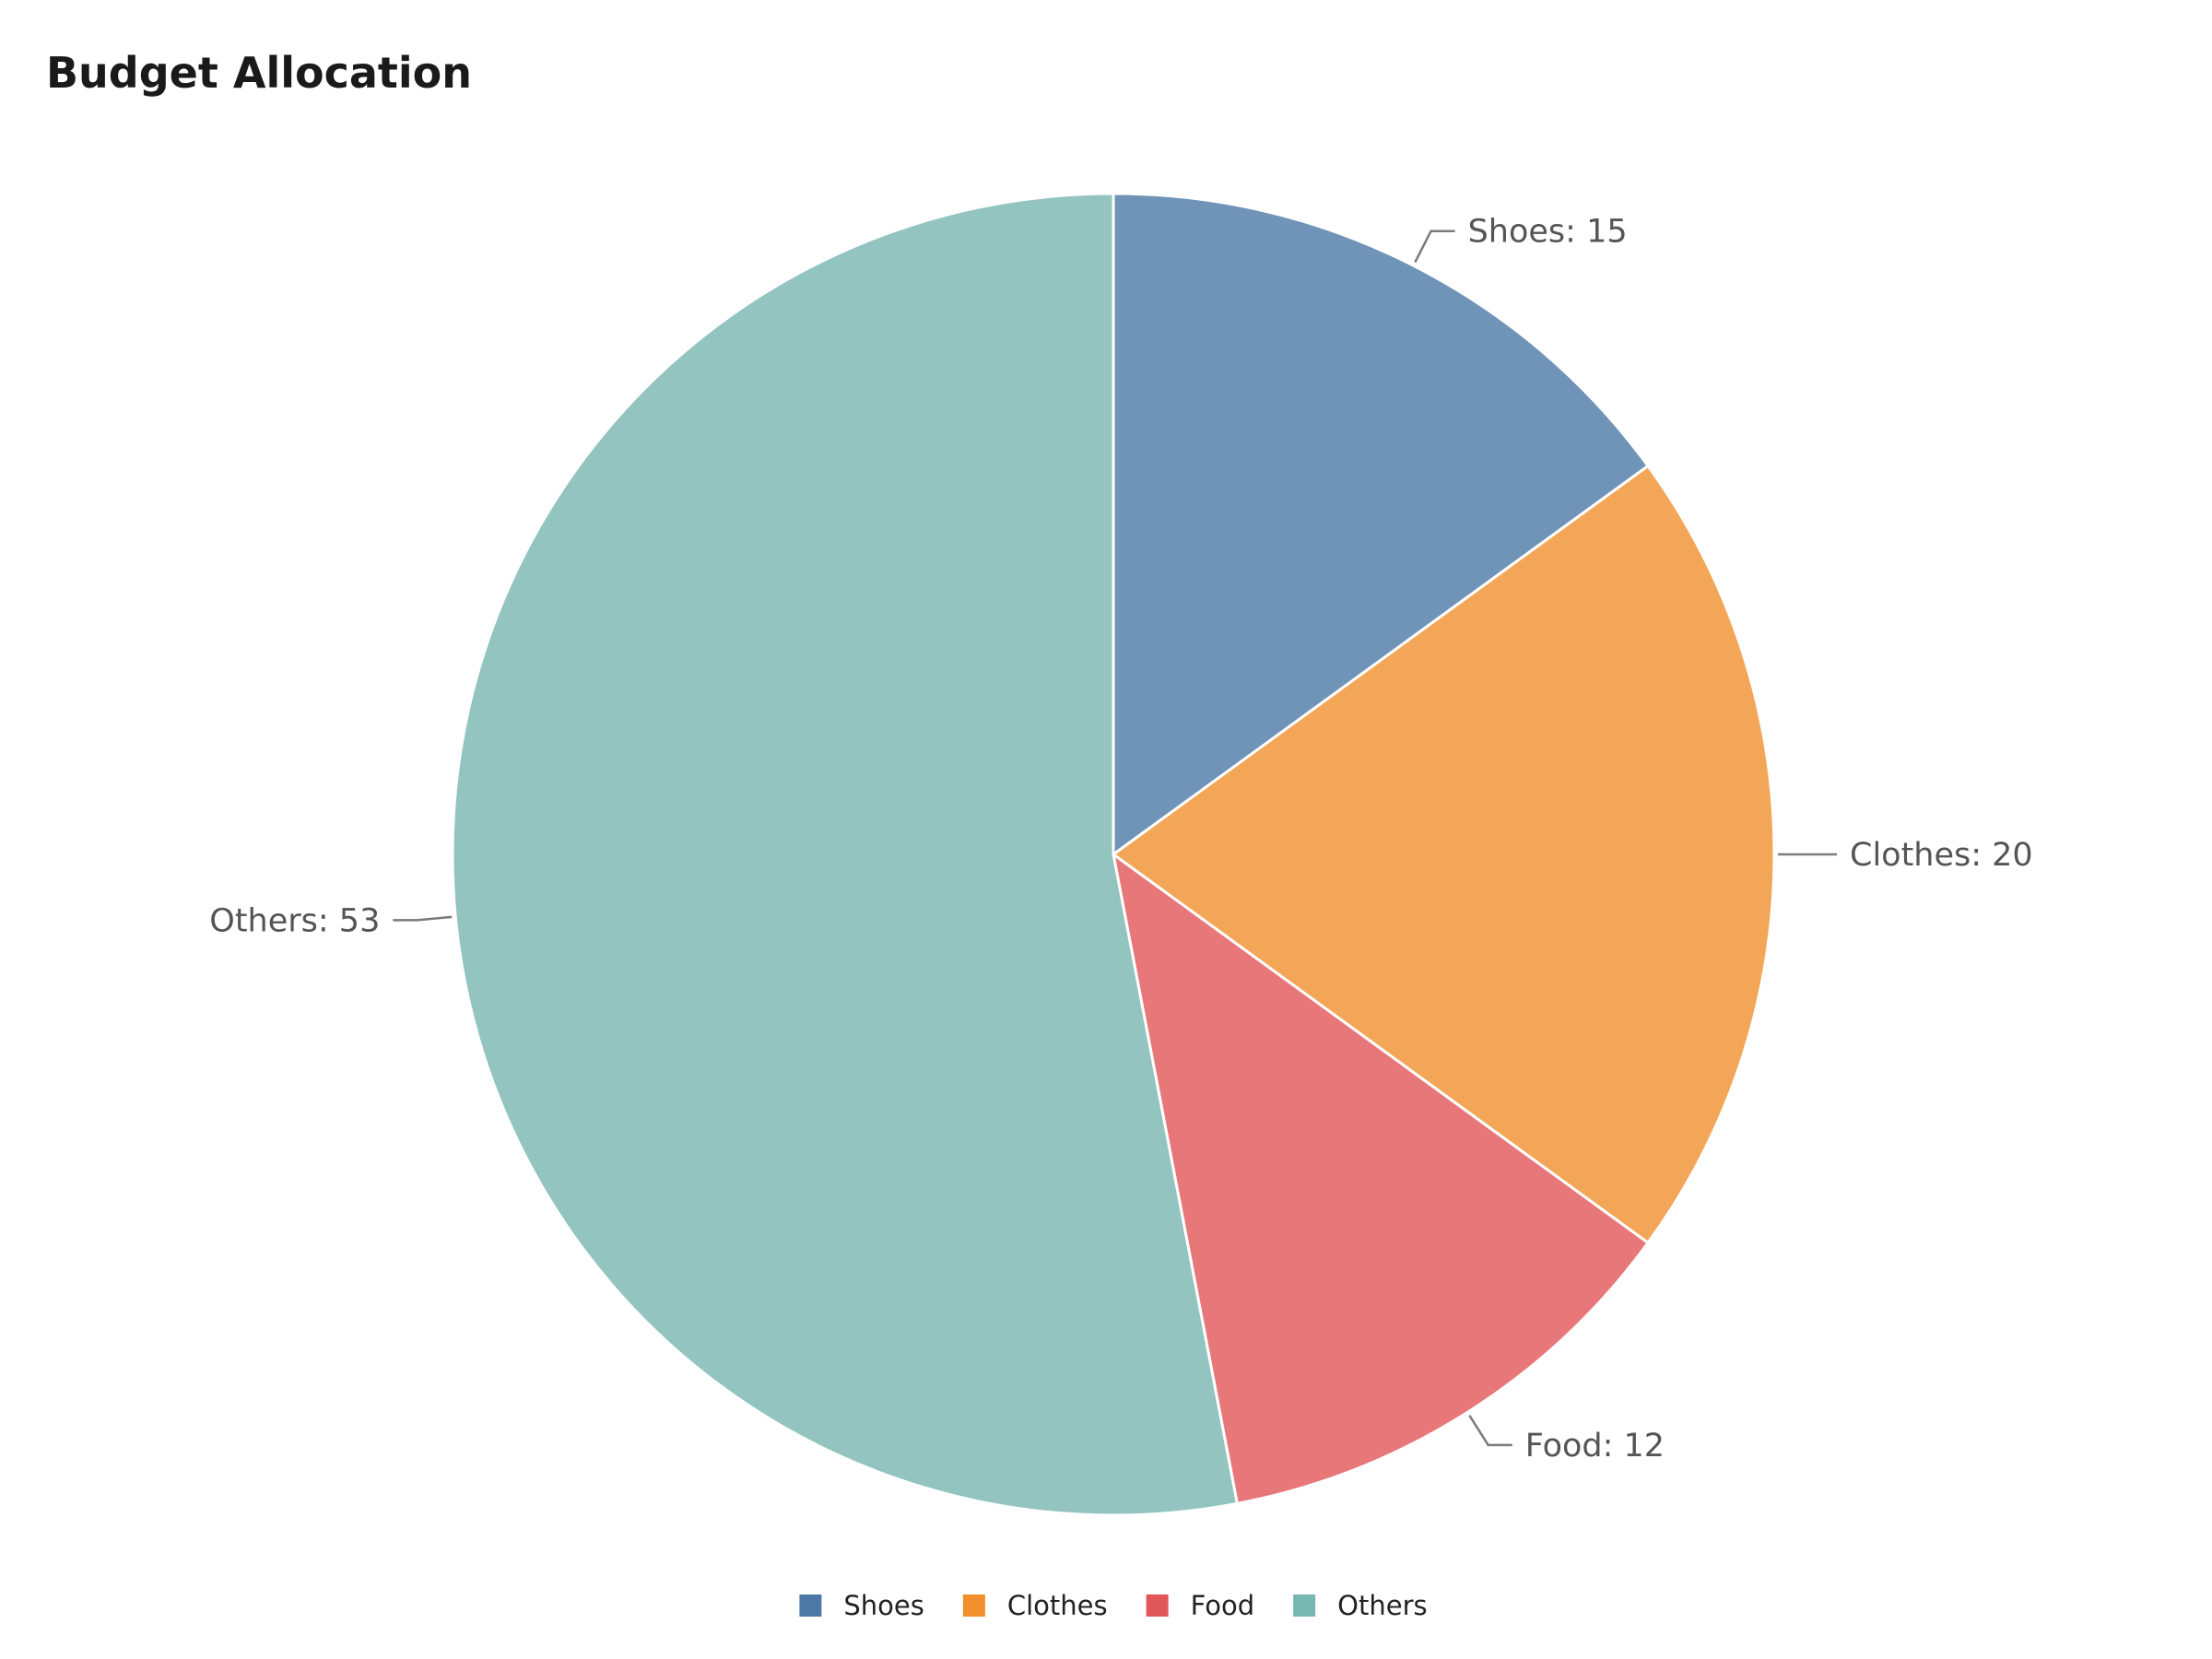 Image resolution: width=2212 pixels, height=1659 pixels. I want to click on legend-item-others: Others, so click(1360, 1605).